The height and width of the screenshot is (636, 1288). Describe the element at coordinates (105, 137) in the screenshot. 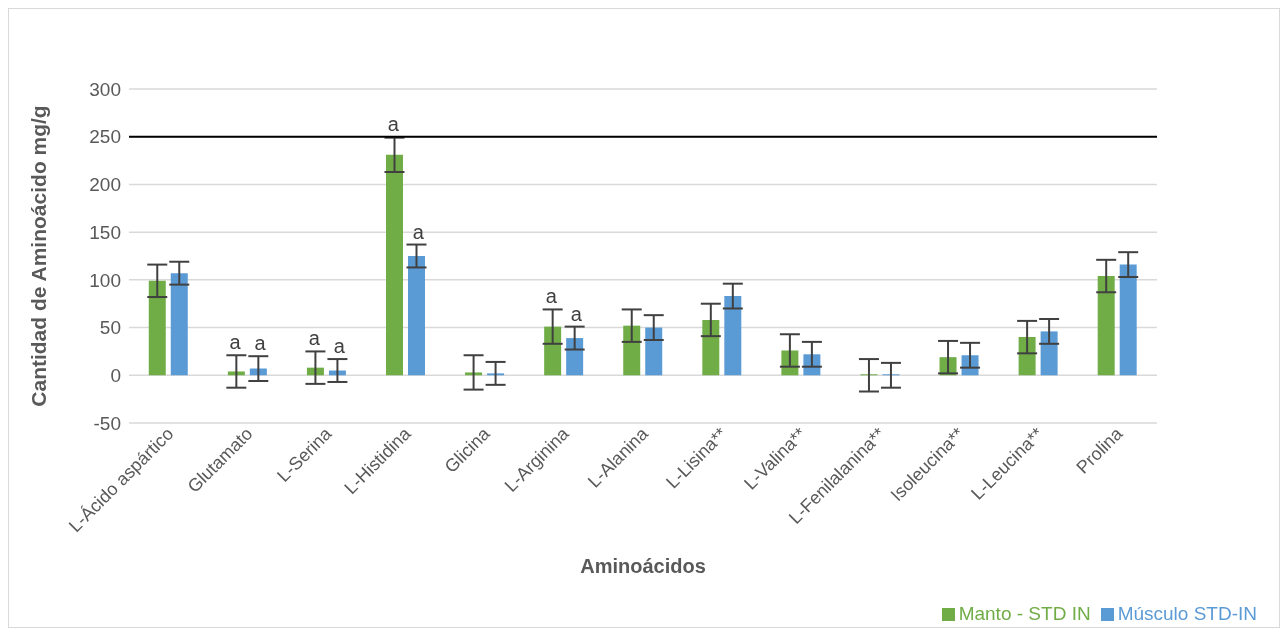

I see `y-tick-label: 250` at that location.